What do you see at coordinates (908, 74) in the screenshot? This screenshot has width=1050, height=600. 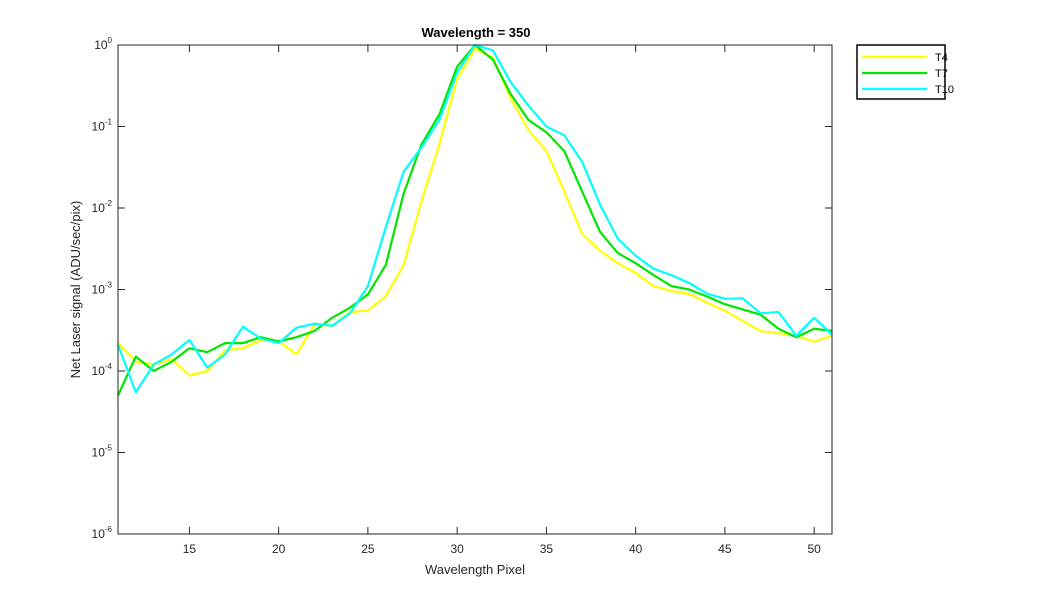 I see `legend-items: T4 T7 T10` at bounding box center [908, 74].